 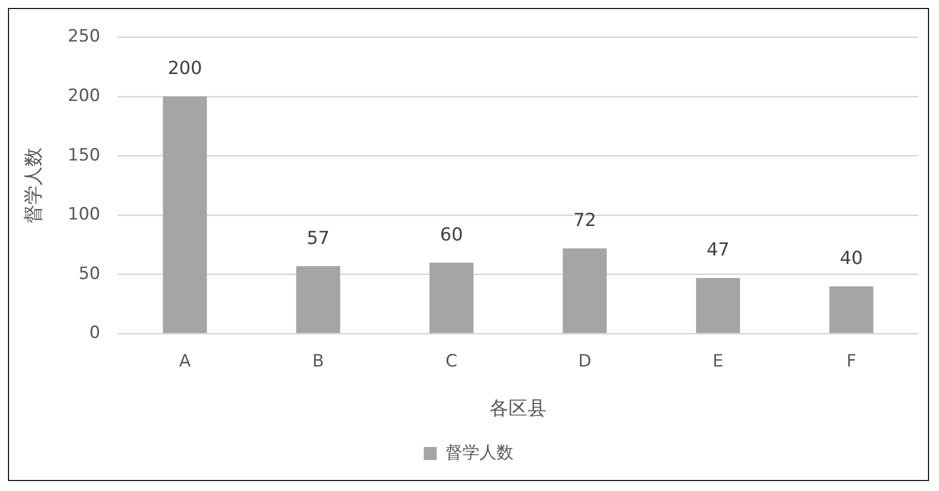 I want to click on y-tick-label: 50, so click(x=89, y=274).